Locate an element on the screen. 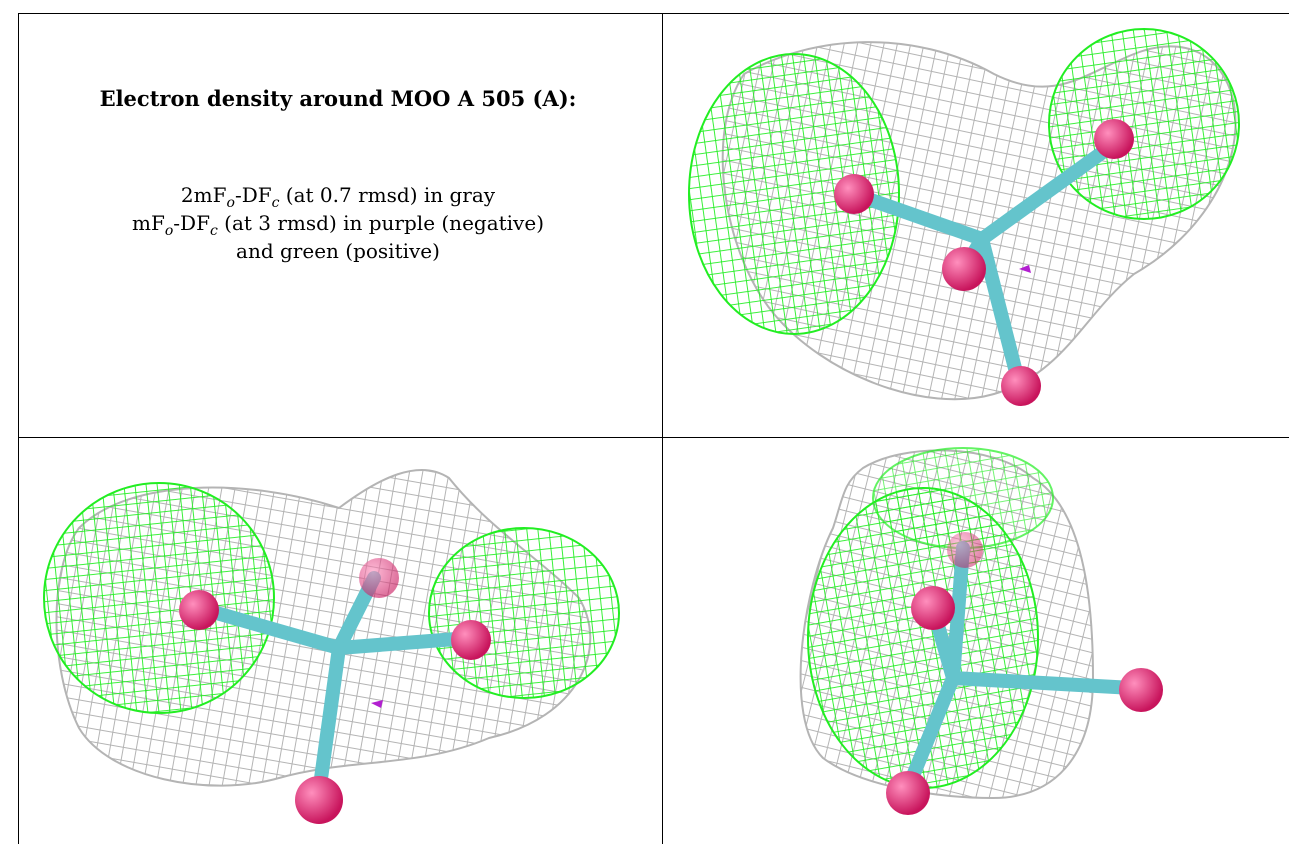 The height and width of the screenshot is (844, 1289). table-divider-horizontal-left is located at coordinates (334, 437).